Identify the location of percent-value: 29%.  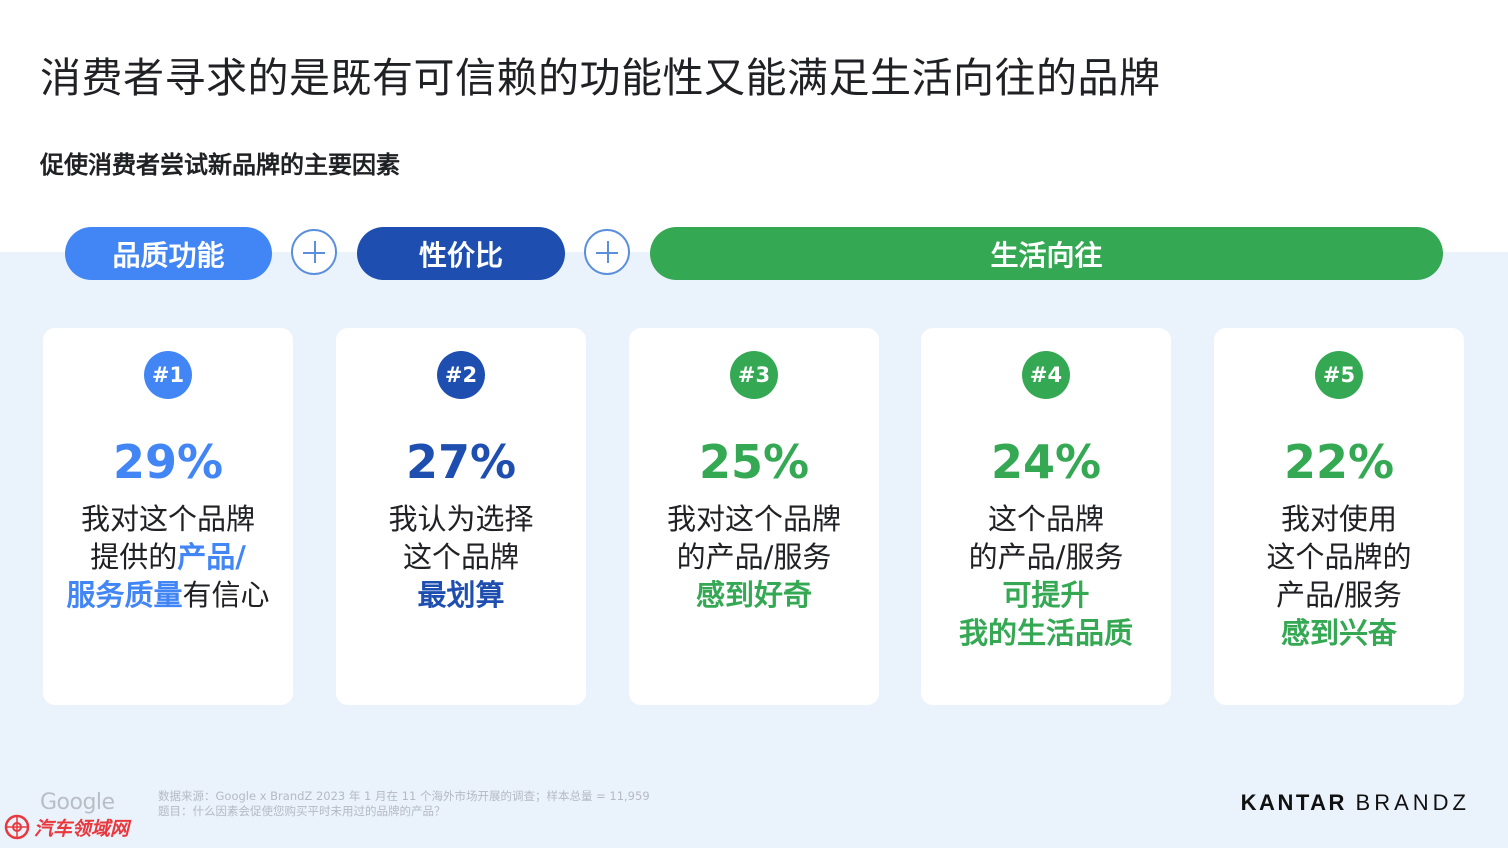
(168, 462).